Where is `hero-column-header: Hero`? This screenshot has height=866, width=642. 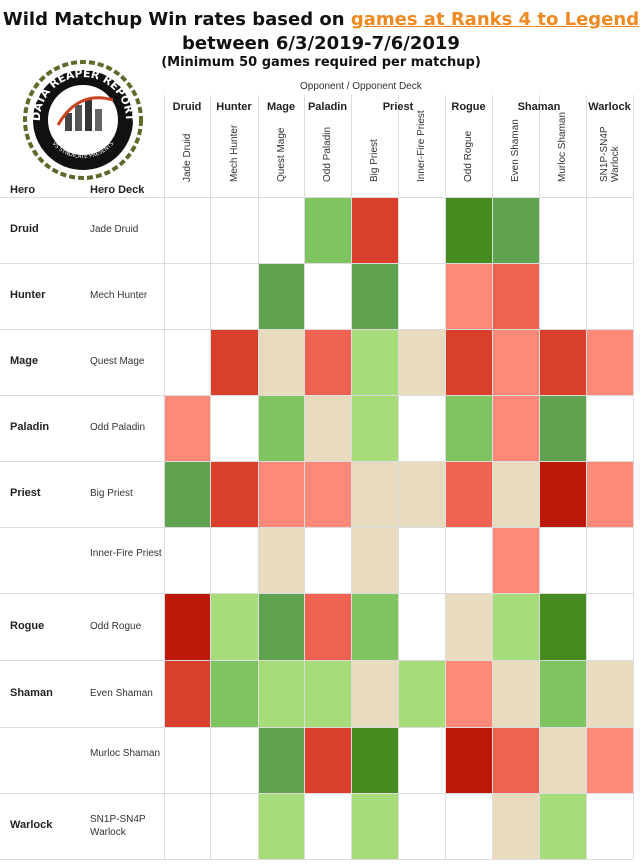
hero-column-header: Hero is located at coordinates (23, 190).